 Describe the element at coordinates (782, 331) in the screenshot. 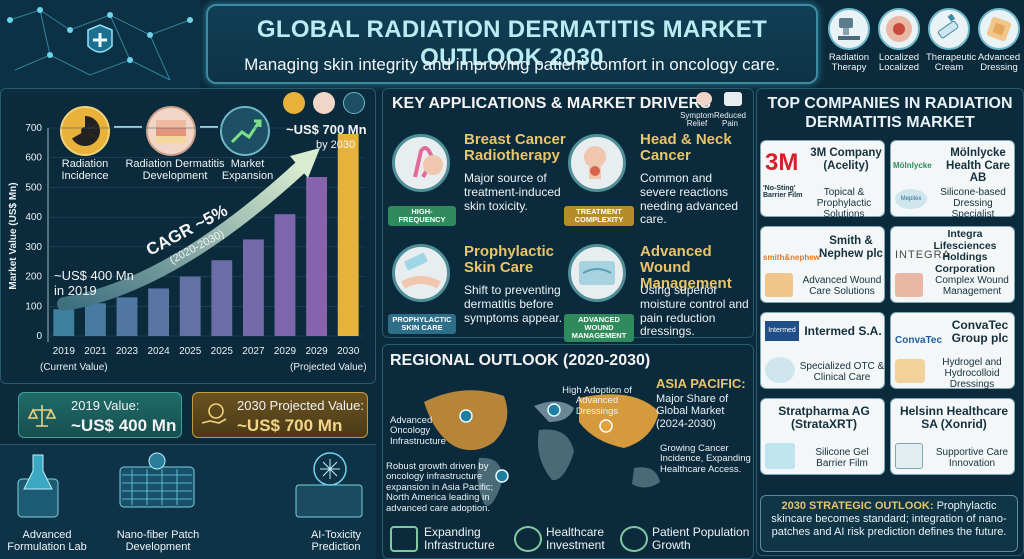

I see `company-logo: Intermed` at that location.